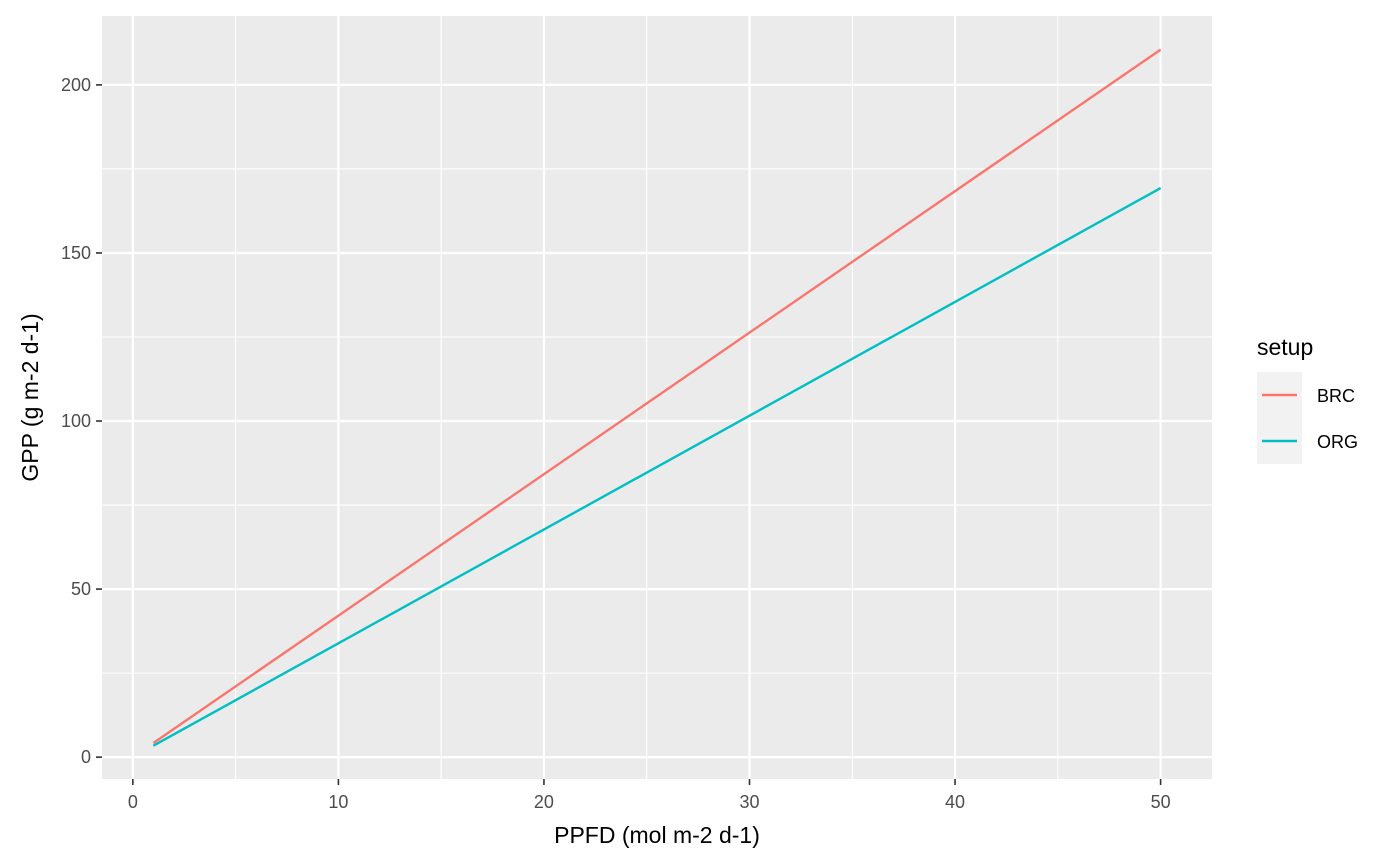 The image size is (1400, 865). I want to click on x-tick-label: 50, so click(1161, 802).